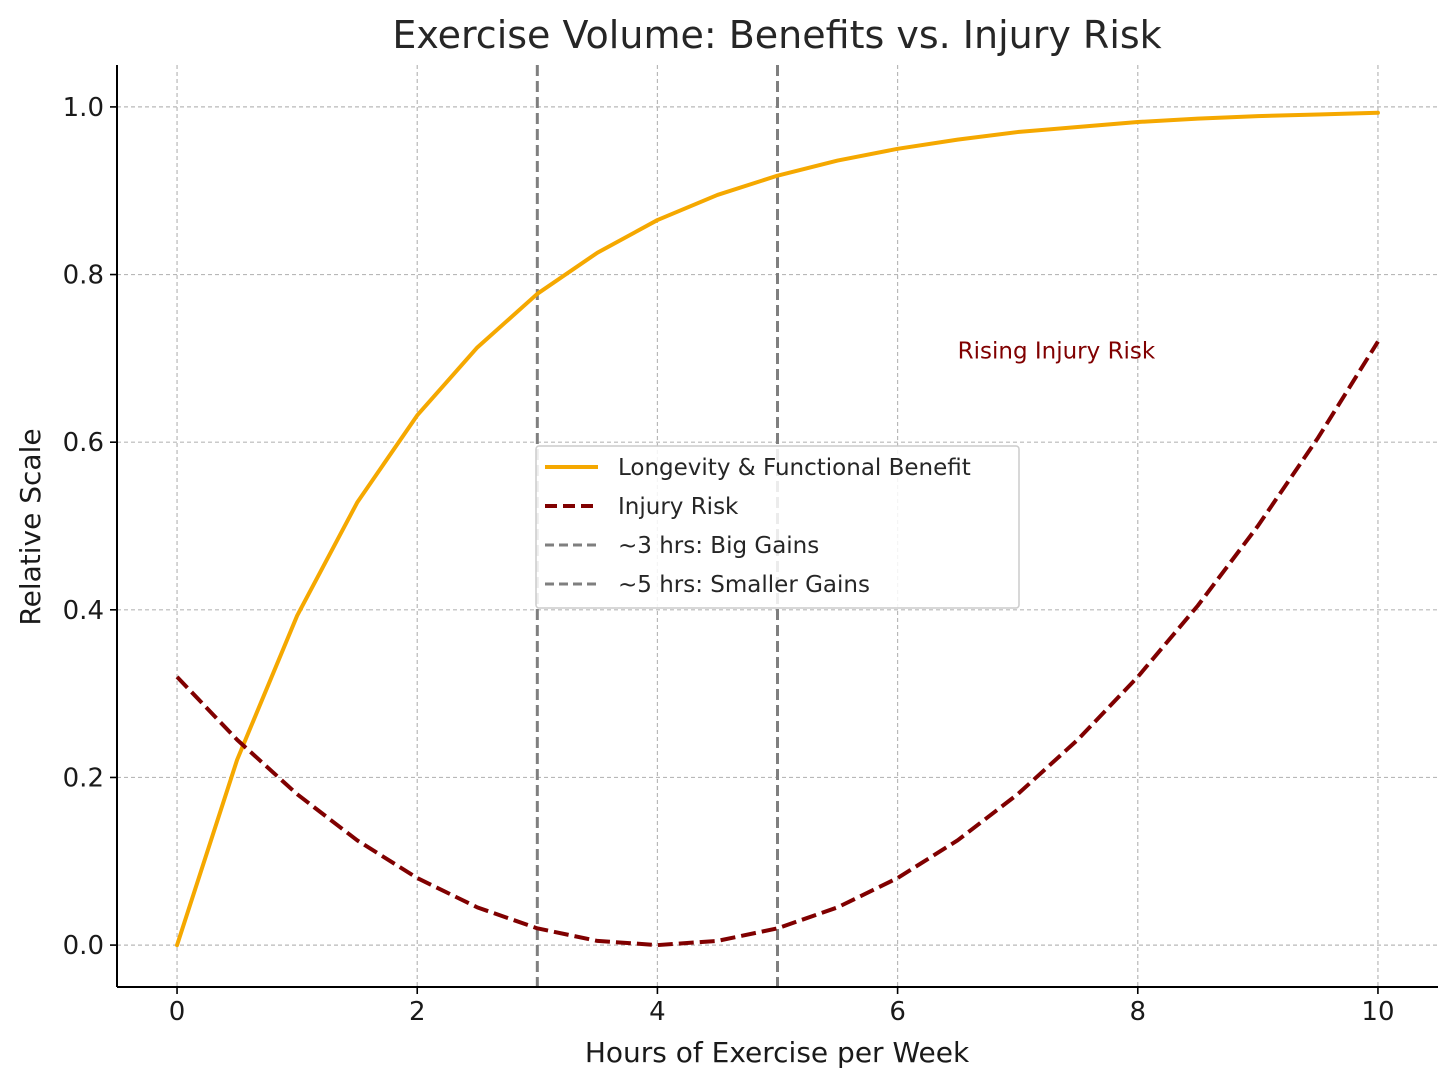 The width and height of the screenshot is (1456, 1087). What do you see at coordinates (83, 946) in the screenshot?
I see `y-tick-label: 0.0` at bounding box center [83, 946].